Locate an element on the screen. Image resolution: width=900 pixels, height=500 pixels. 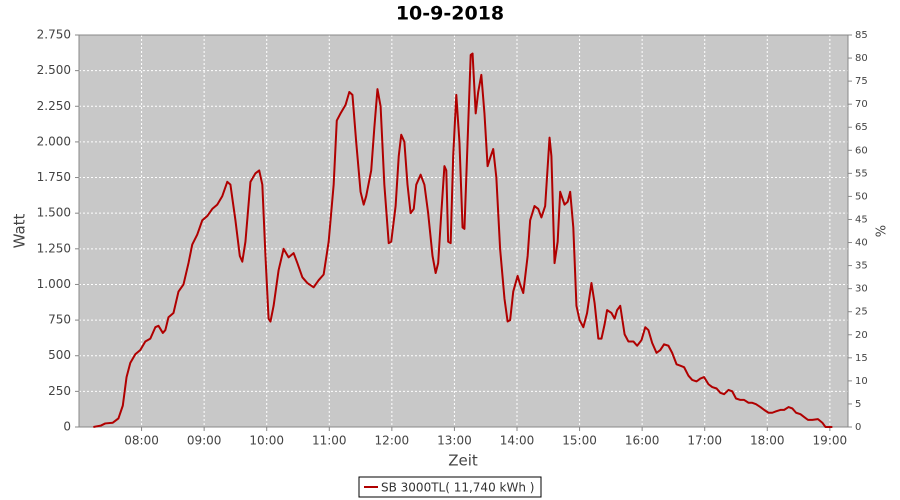
y2-tick-label: 65 is located at coordinates (861, 127).